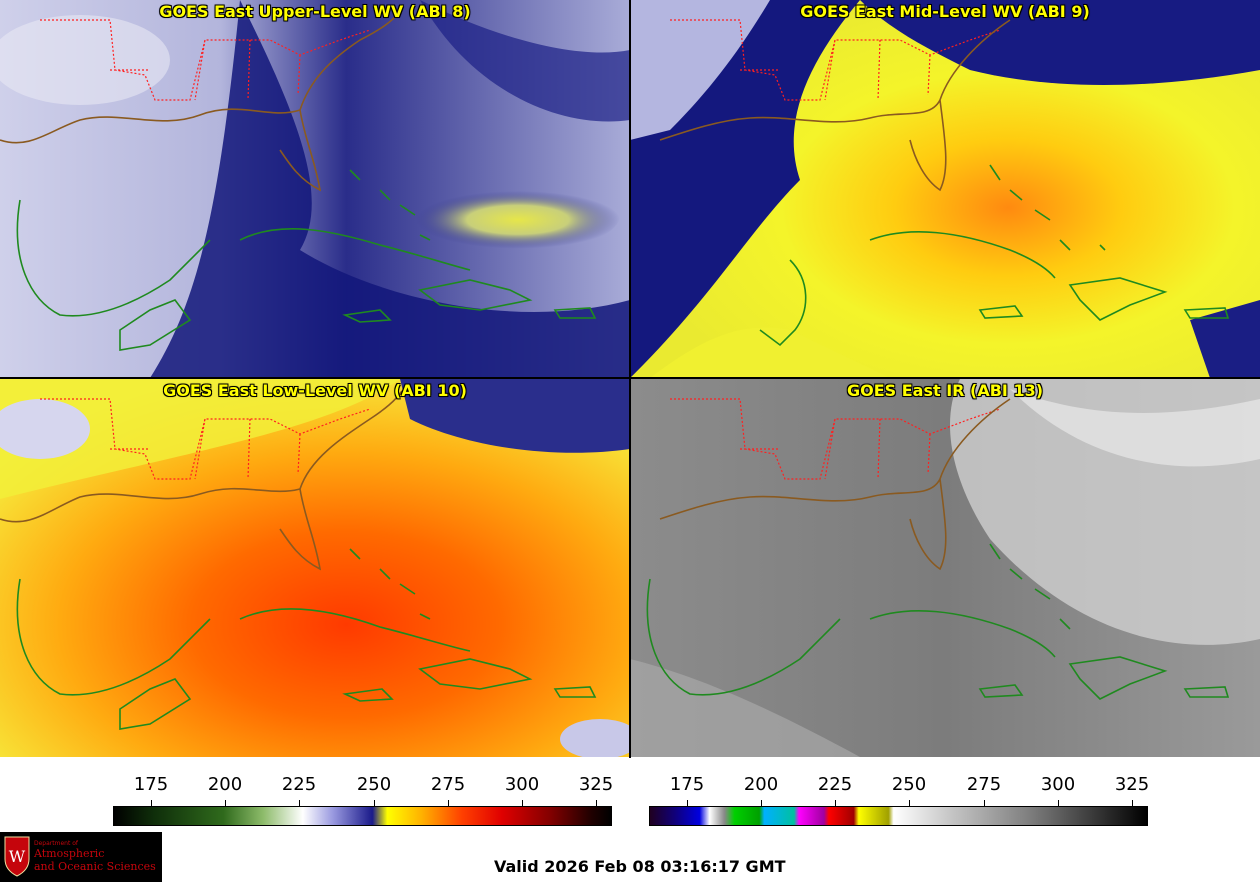 The width and height of the screenshot is (1260, 882). Describe the element at coordinates (945, 11) in the screenshot. I see `panel-title: GOES East Mid-Level WV (ABI 9)` at that location.